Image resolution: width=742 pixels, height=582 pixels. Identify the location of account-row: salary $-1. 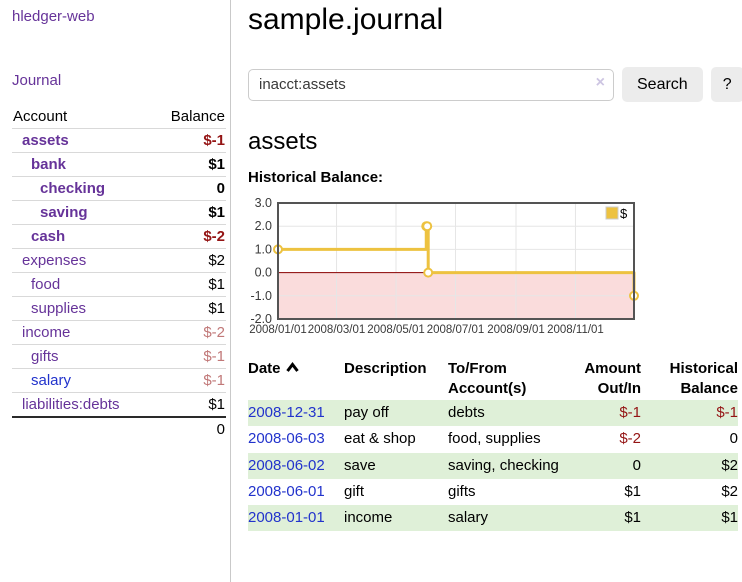
(119, 380).